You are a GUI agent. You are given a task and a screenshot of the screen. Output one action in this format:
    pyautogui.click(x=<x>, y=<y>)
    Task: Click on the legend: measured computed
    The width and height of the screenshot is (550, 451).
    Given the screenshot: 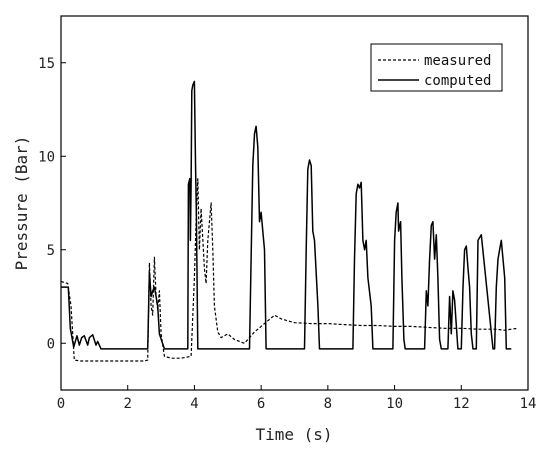 What is the action you would take?
    pyautogui.click(x=436, y=67)
    